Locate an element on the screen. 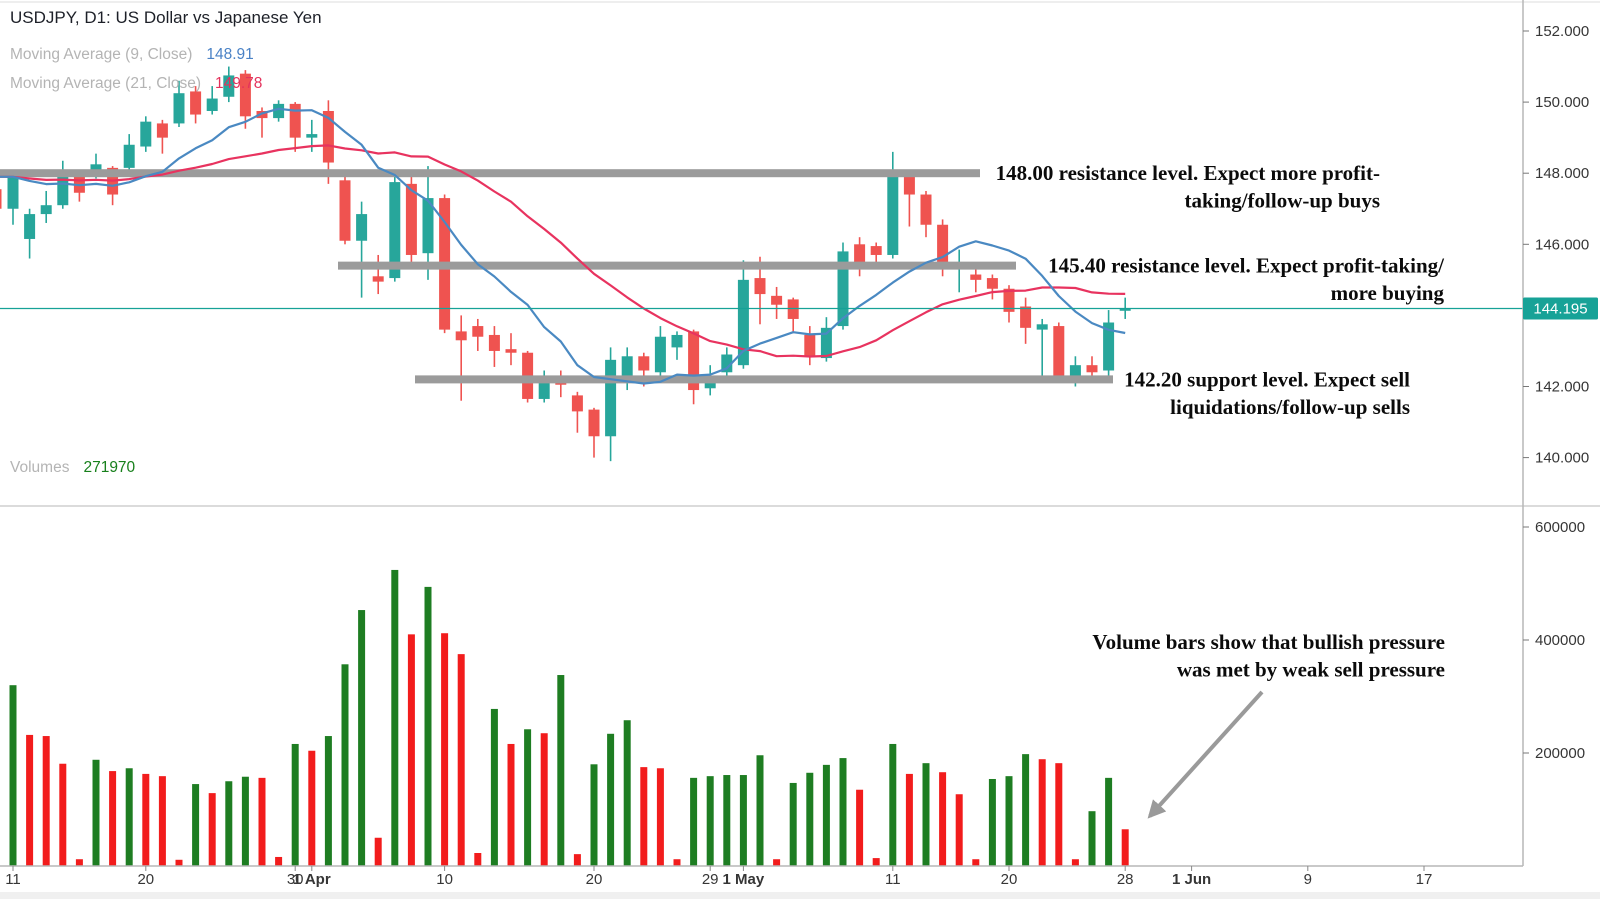 The width and height of the screenshot is (1600, 899). volumes-legend-label: Volumes is located at coordinates (40, 467).